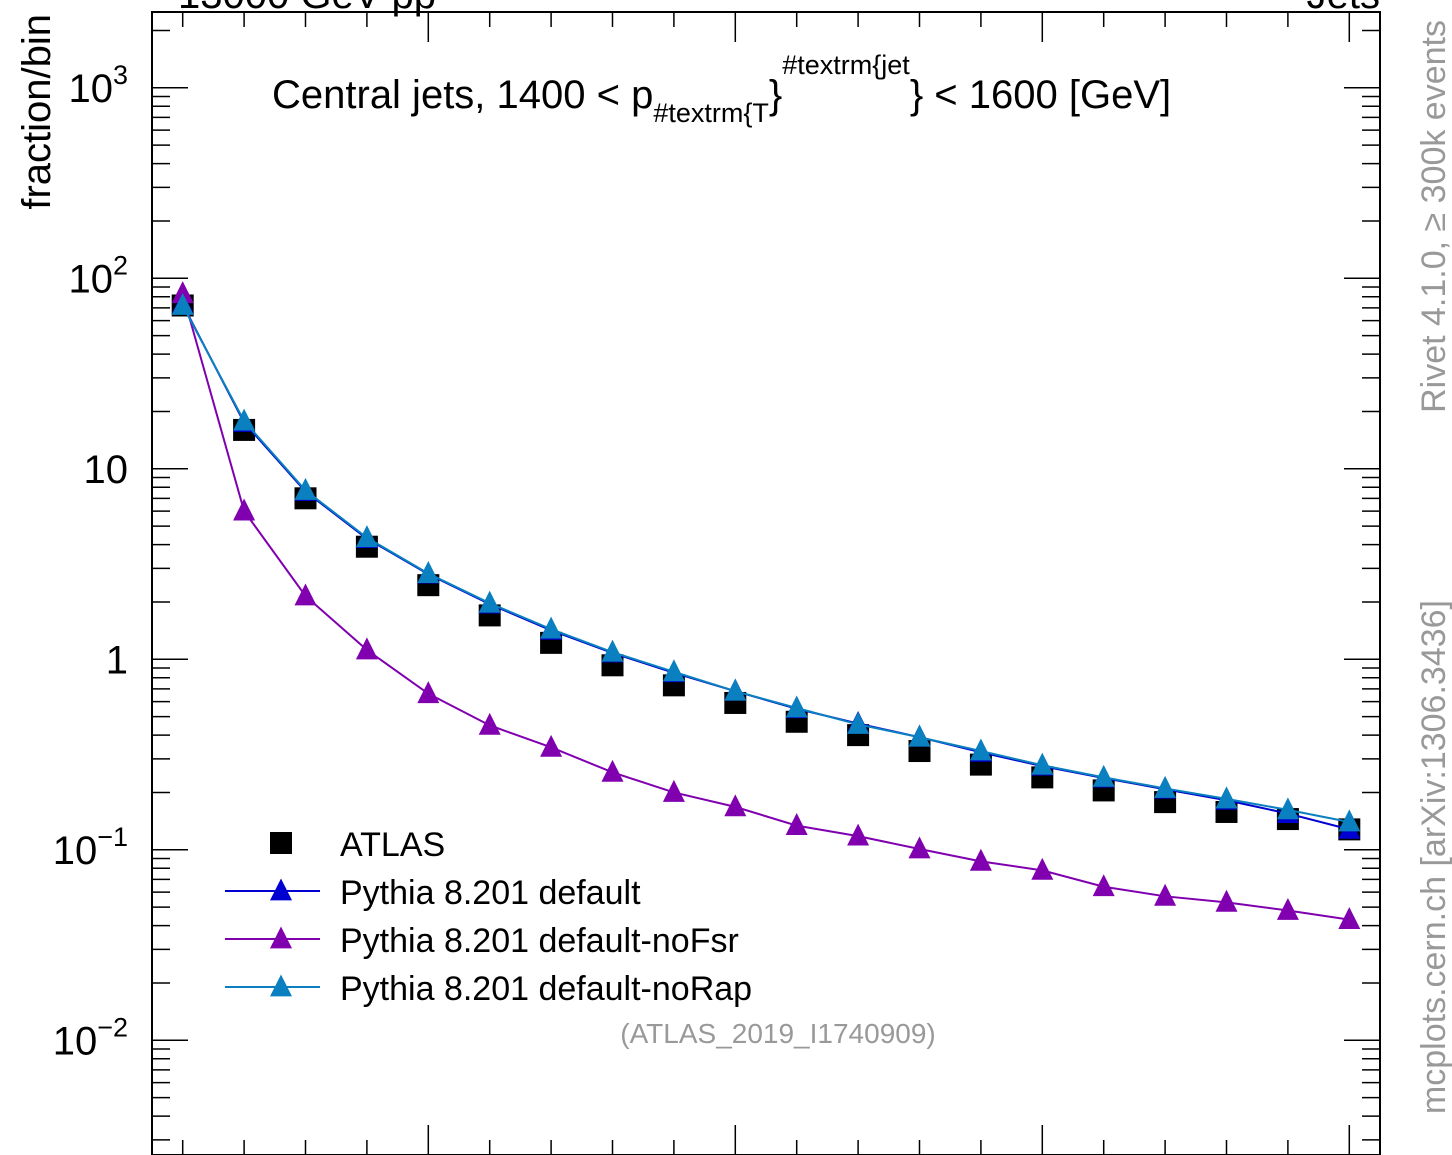 The image size is (1452, 1155). Describe the element at coordinates (392, 845) in the screenshot. I see `legend-label: ATLAS` at that location.